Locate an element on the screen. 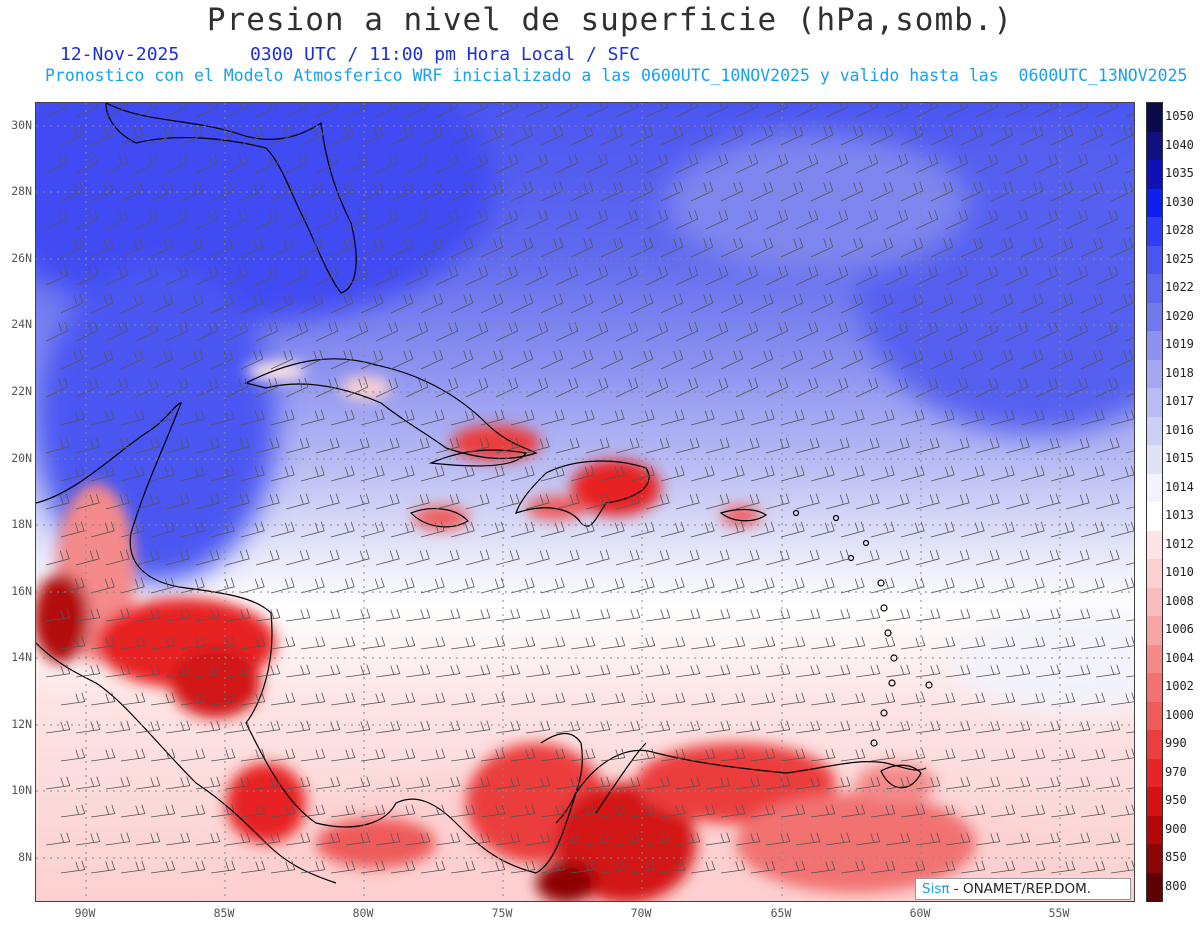  lat-label: 8N is located at coordinates (25, 857).